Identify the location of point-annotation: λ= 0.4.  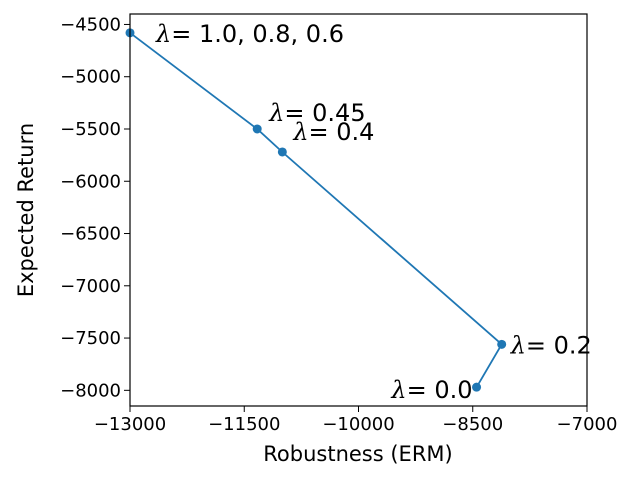
(333, 132).